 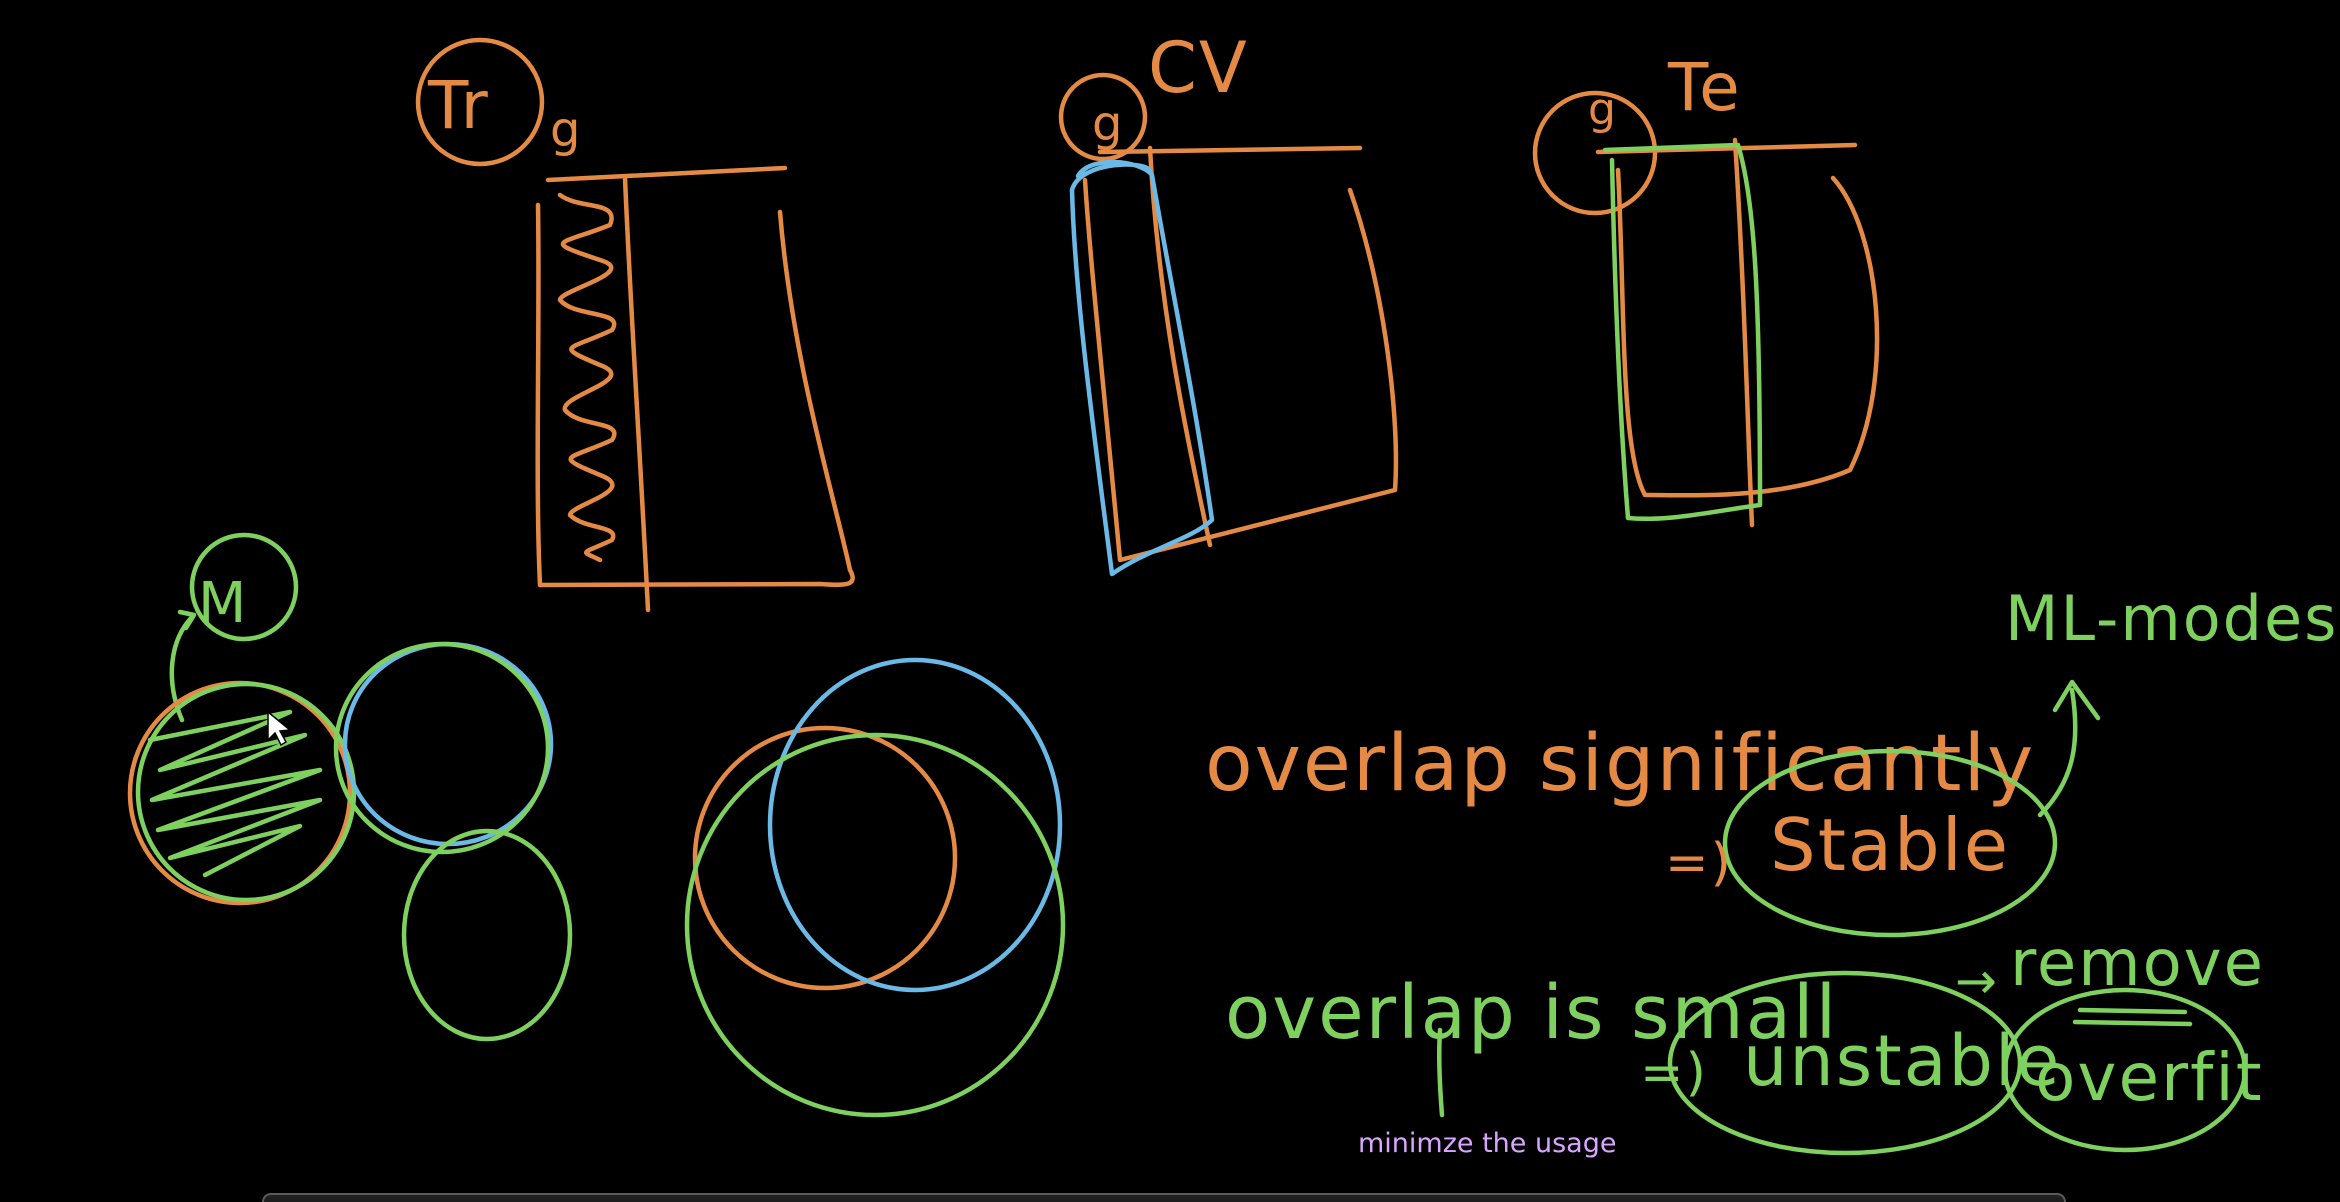 What do you see at coordinates (235, 793) in the screenshot?
I see `shaded-region` at bounding box center [235, 793].